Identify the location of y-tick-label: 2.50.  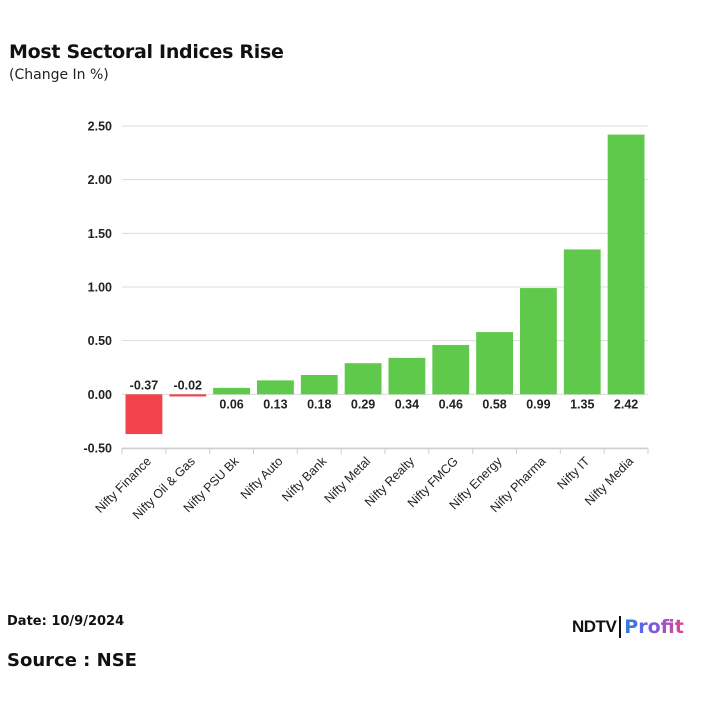
(100, 127).